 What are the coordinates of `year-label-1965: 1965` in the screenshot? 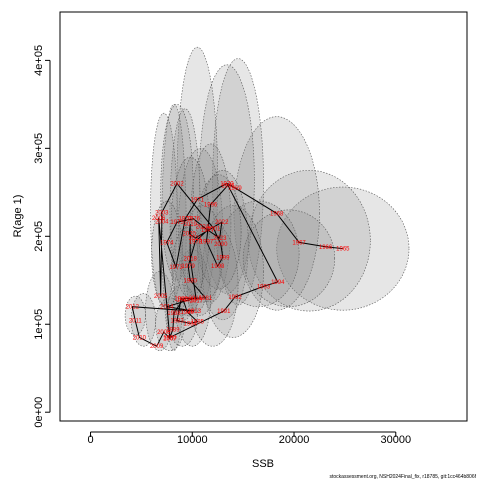 It's located at (343, 250).